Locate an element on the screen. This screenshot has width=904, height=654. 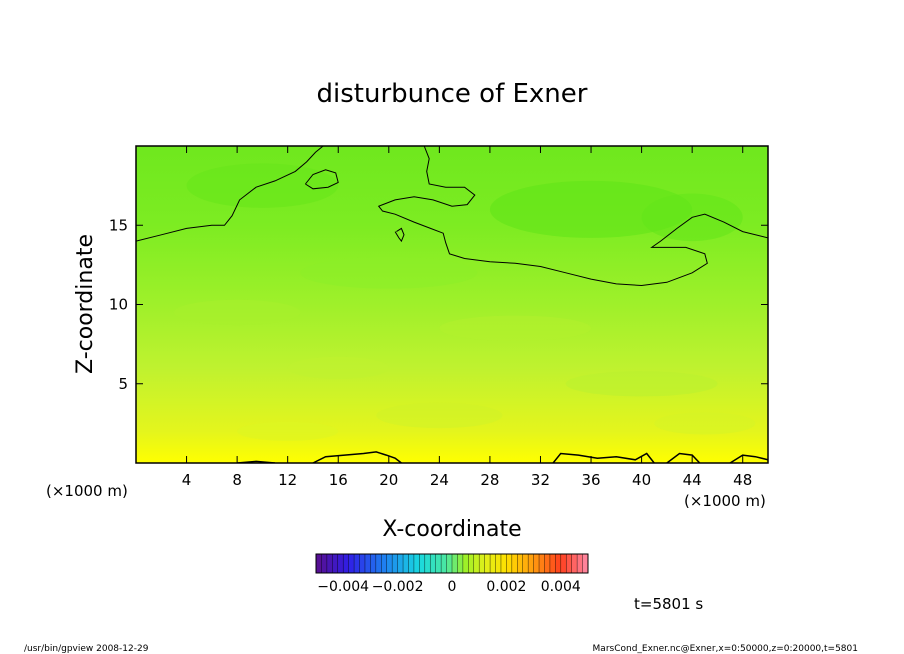
colorbar is located at coordinates (452, 563).